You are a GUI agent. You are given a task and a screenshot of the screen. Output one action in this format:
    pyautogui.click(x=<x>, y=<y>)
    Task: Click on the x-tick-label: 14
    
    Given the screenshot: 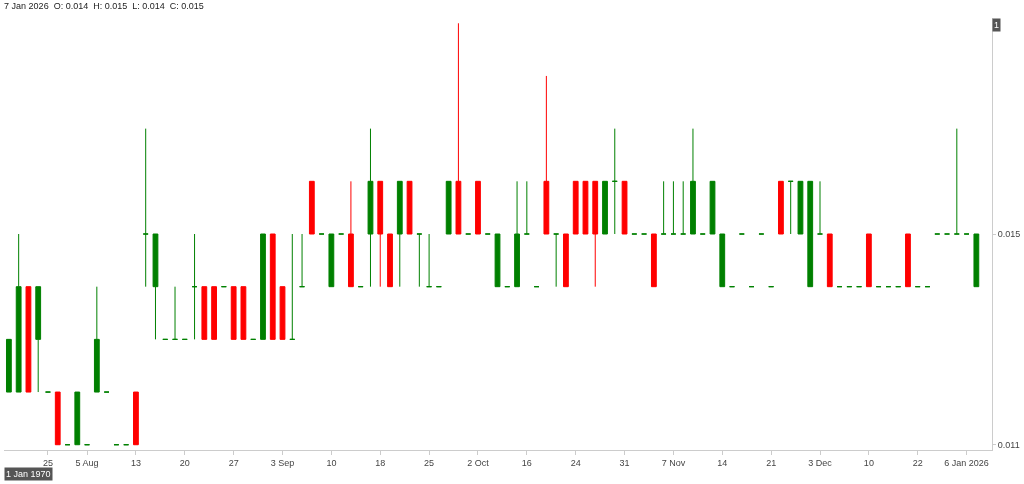 What is the action you would take?
    pyautogui.click(x=722, y=462)
    